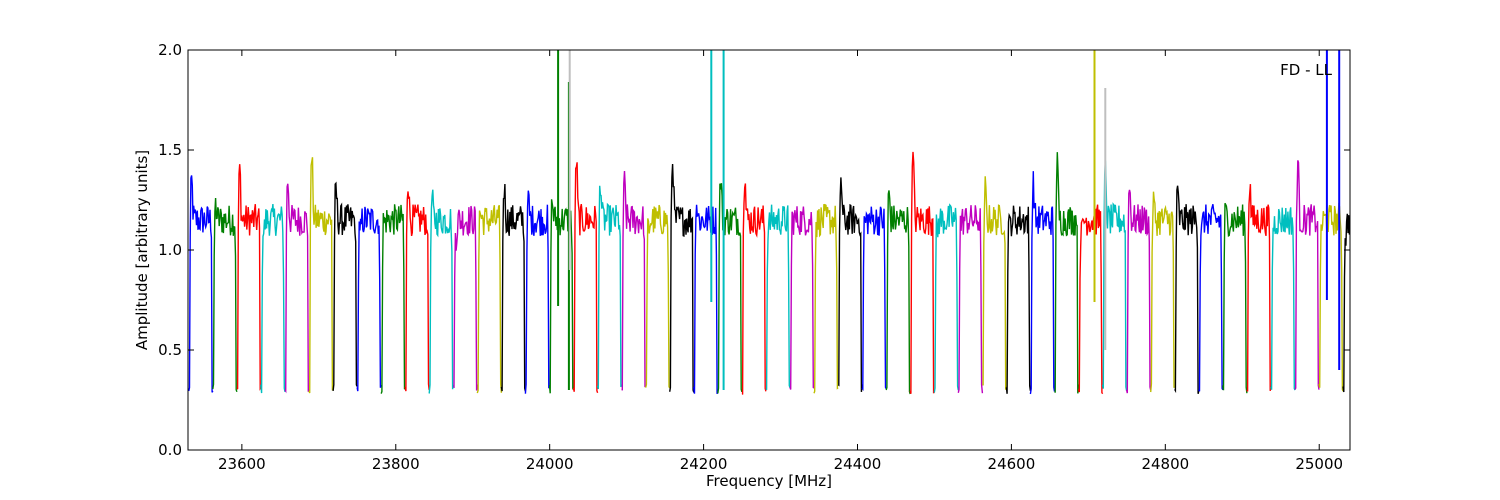  Describe the element at coordinates (1012, 464) in the screenshot. I see `x-tick-label: 24600` at that location.